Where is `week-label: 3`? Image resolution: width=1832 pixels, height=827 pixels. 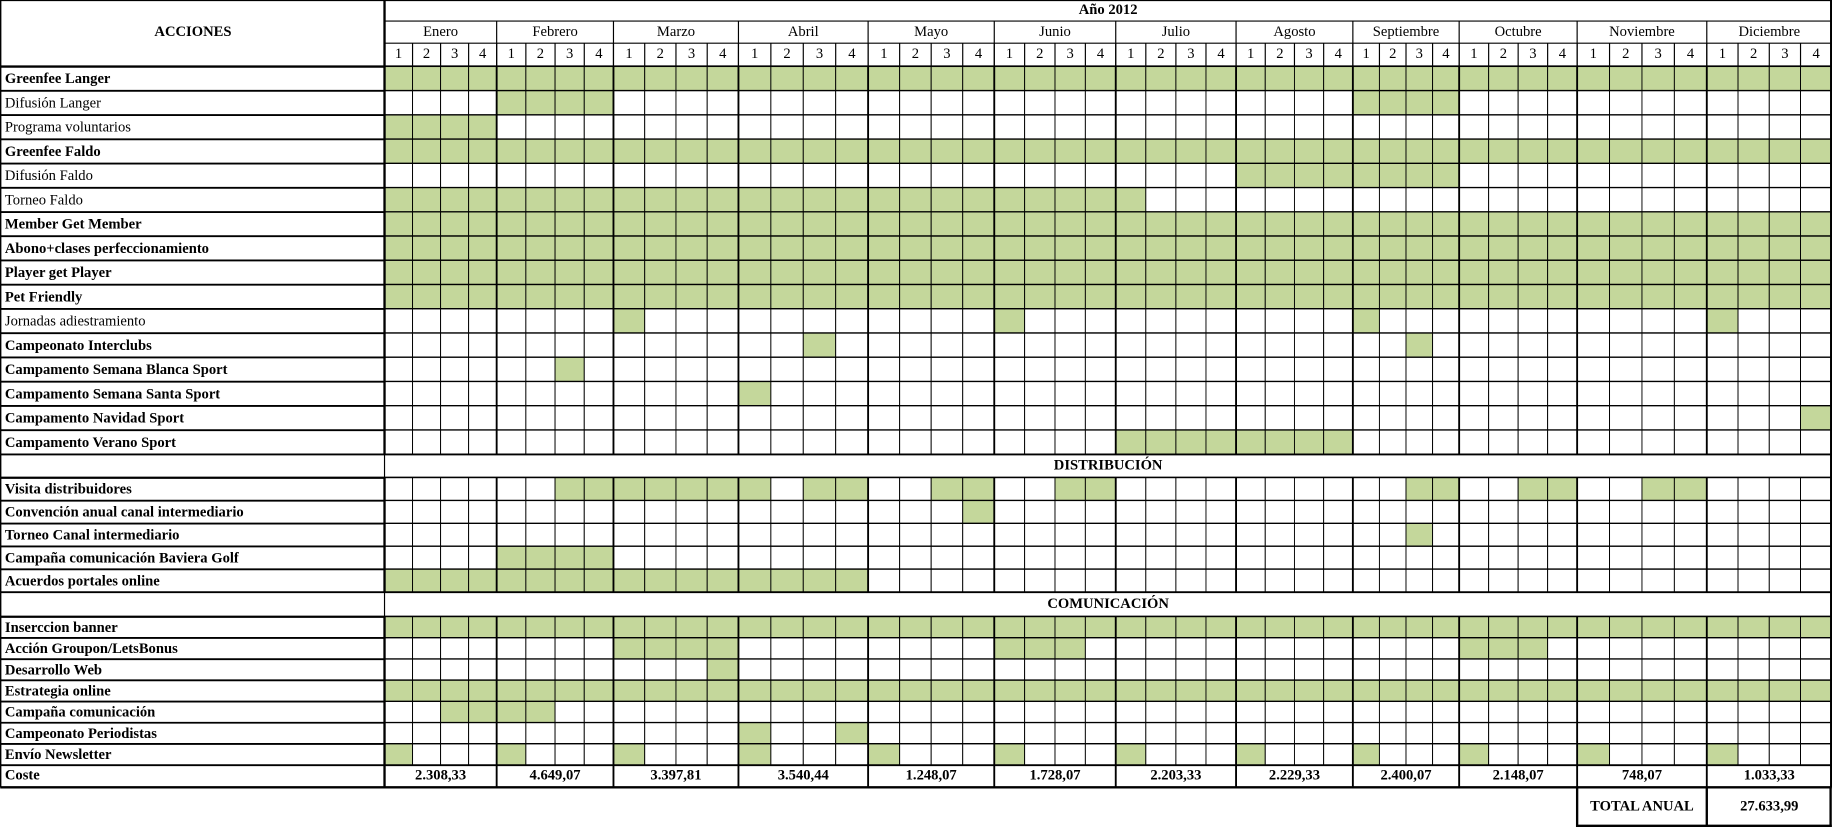 week-label: 3 is located at coordinates (1532, 54).